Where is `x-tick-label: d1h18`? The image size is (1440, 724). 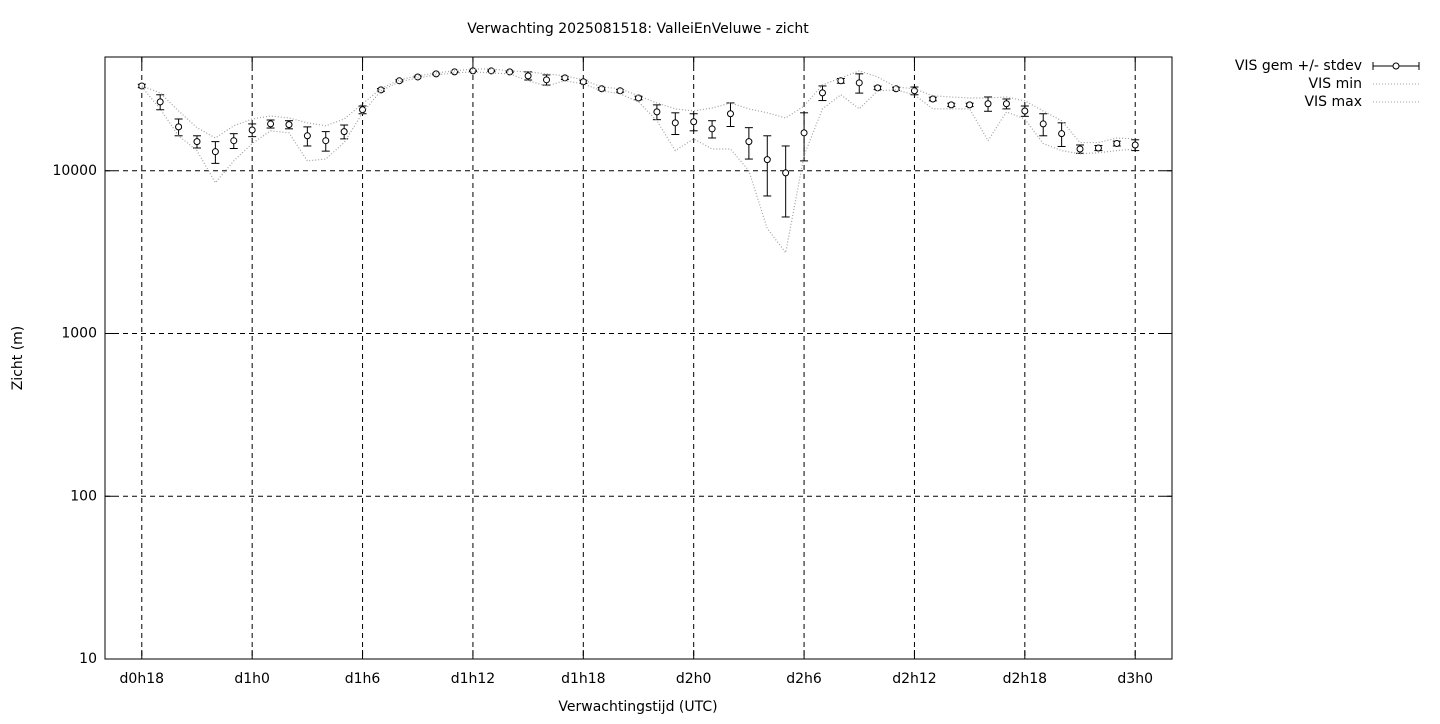
x-tick-label: d1h18 is located at coordinates (583, 679).